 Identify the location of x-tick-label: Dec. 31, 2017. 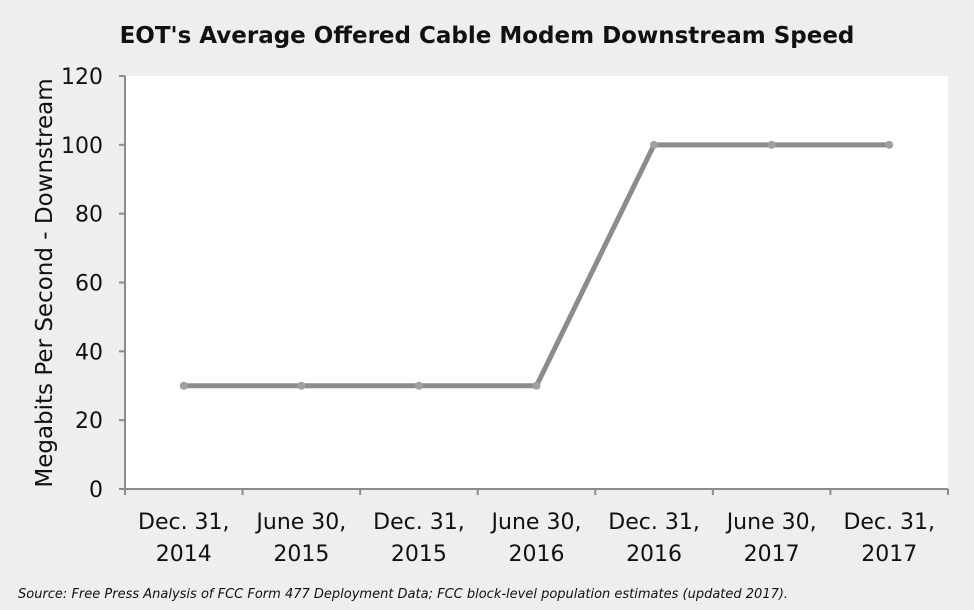
(889, 538).